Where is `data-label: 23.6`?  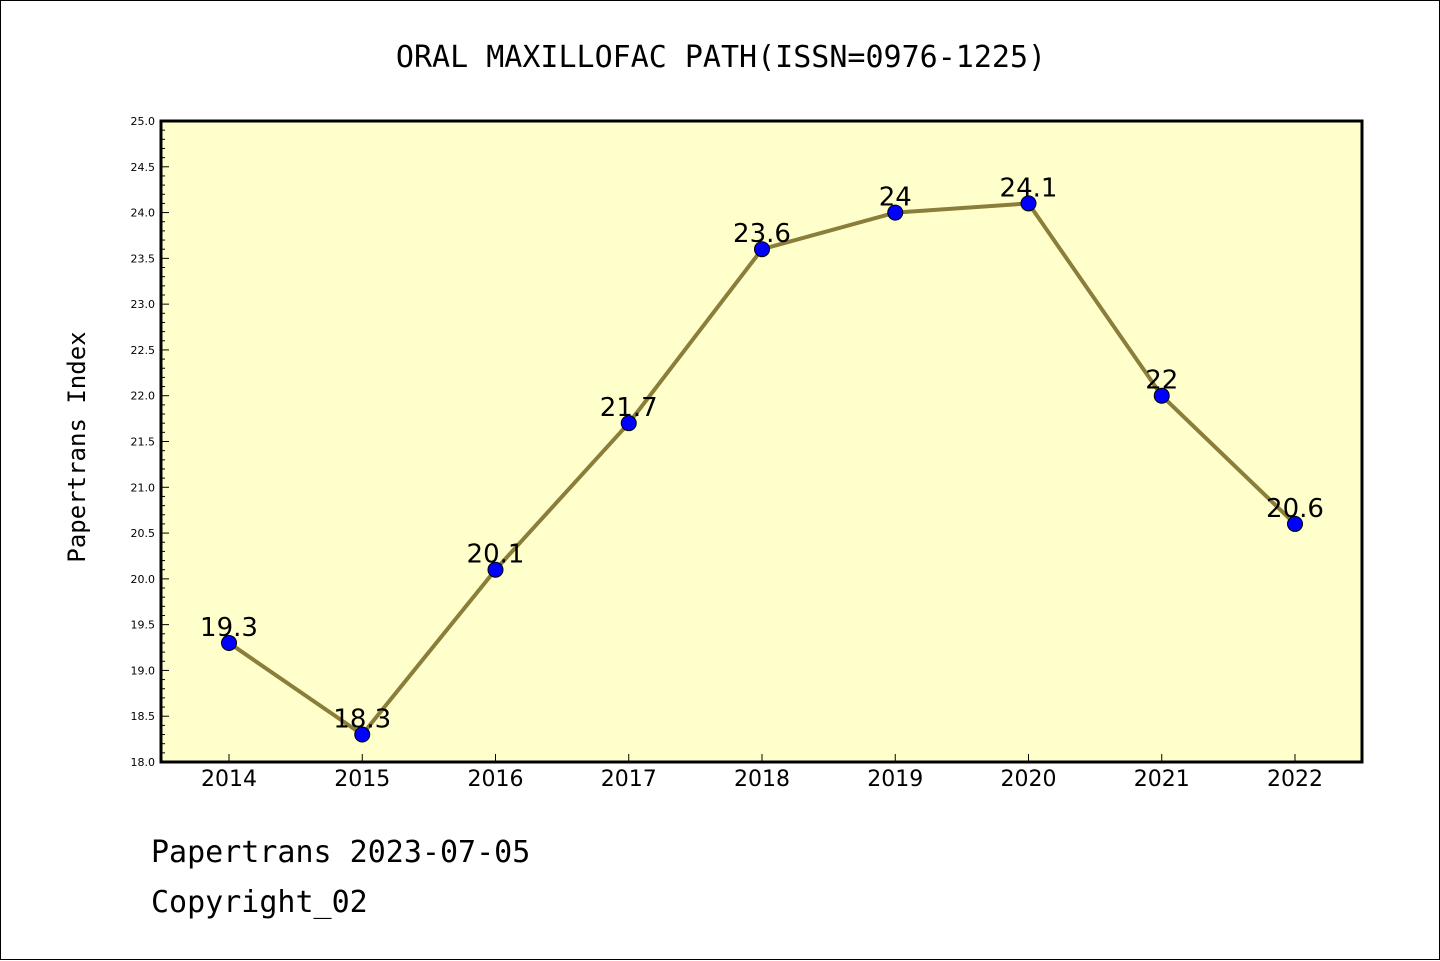 data-label: 23.6 is located at coordinates (762, 234).